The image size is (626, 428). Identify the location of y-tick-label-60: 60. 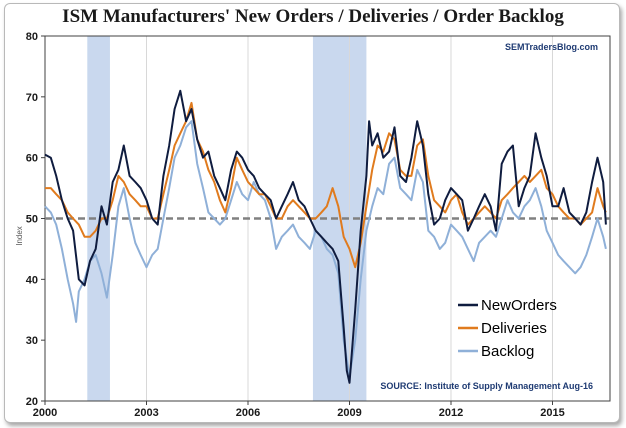
(32, 159).